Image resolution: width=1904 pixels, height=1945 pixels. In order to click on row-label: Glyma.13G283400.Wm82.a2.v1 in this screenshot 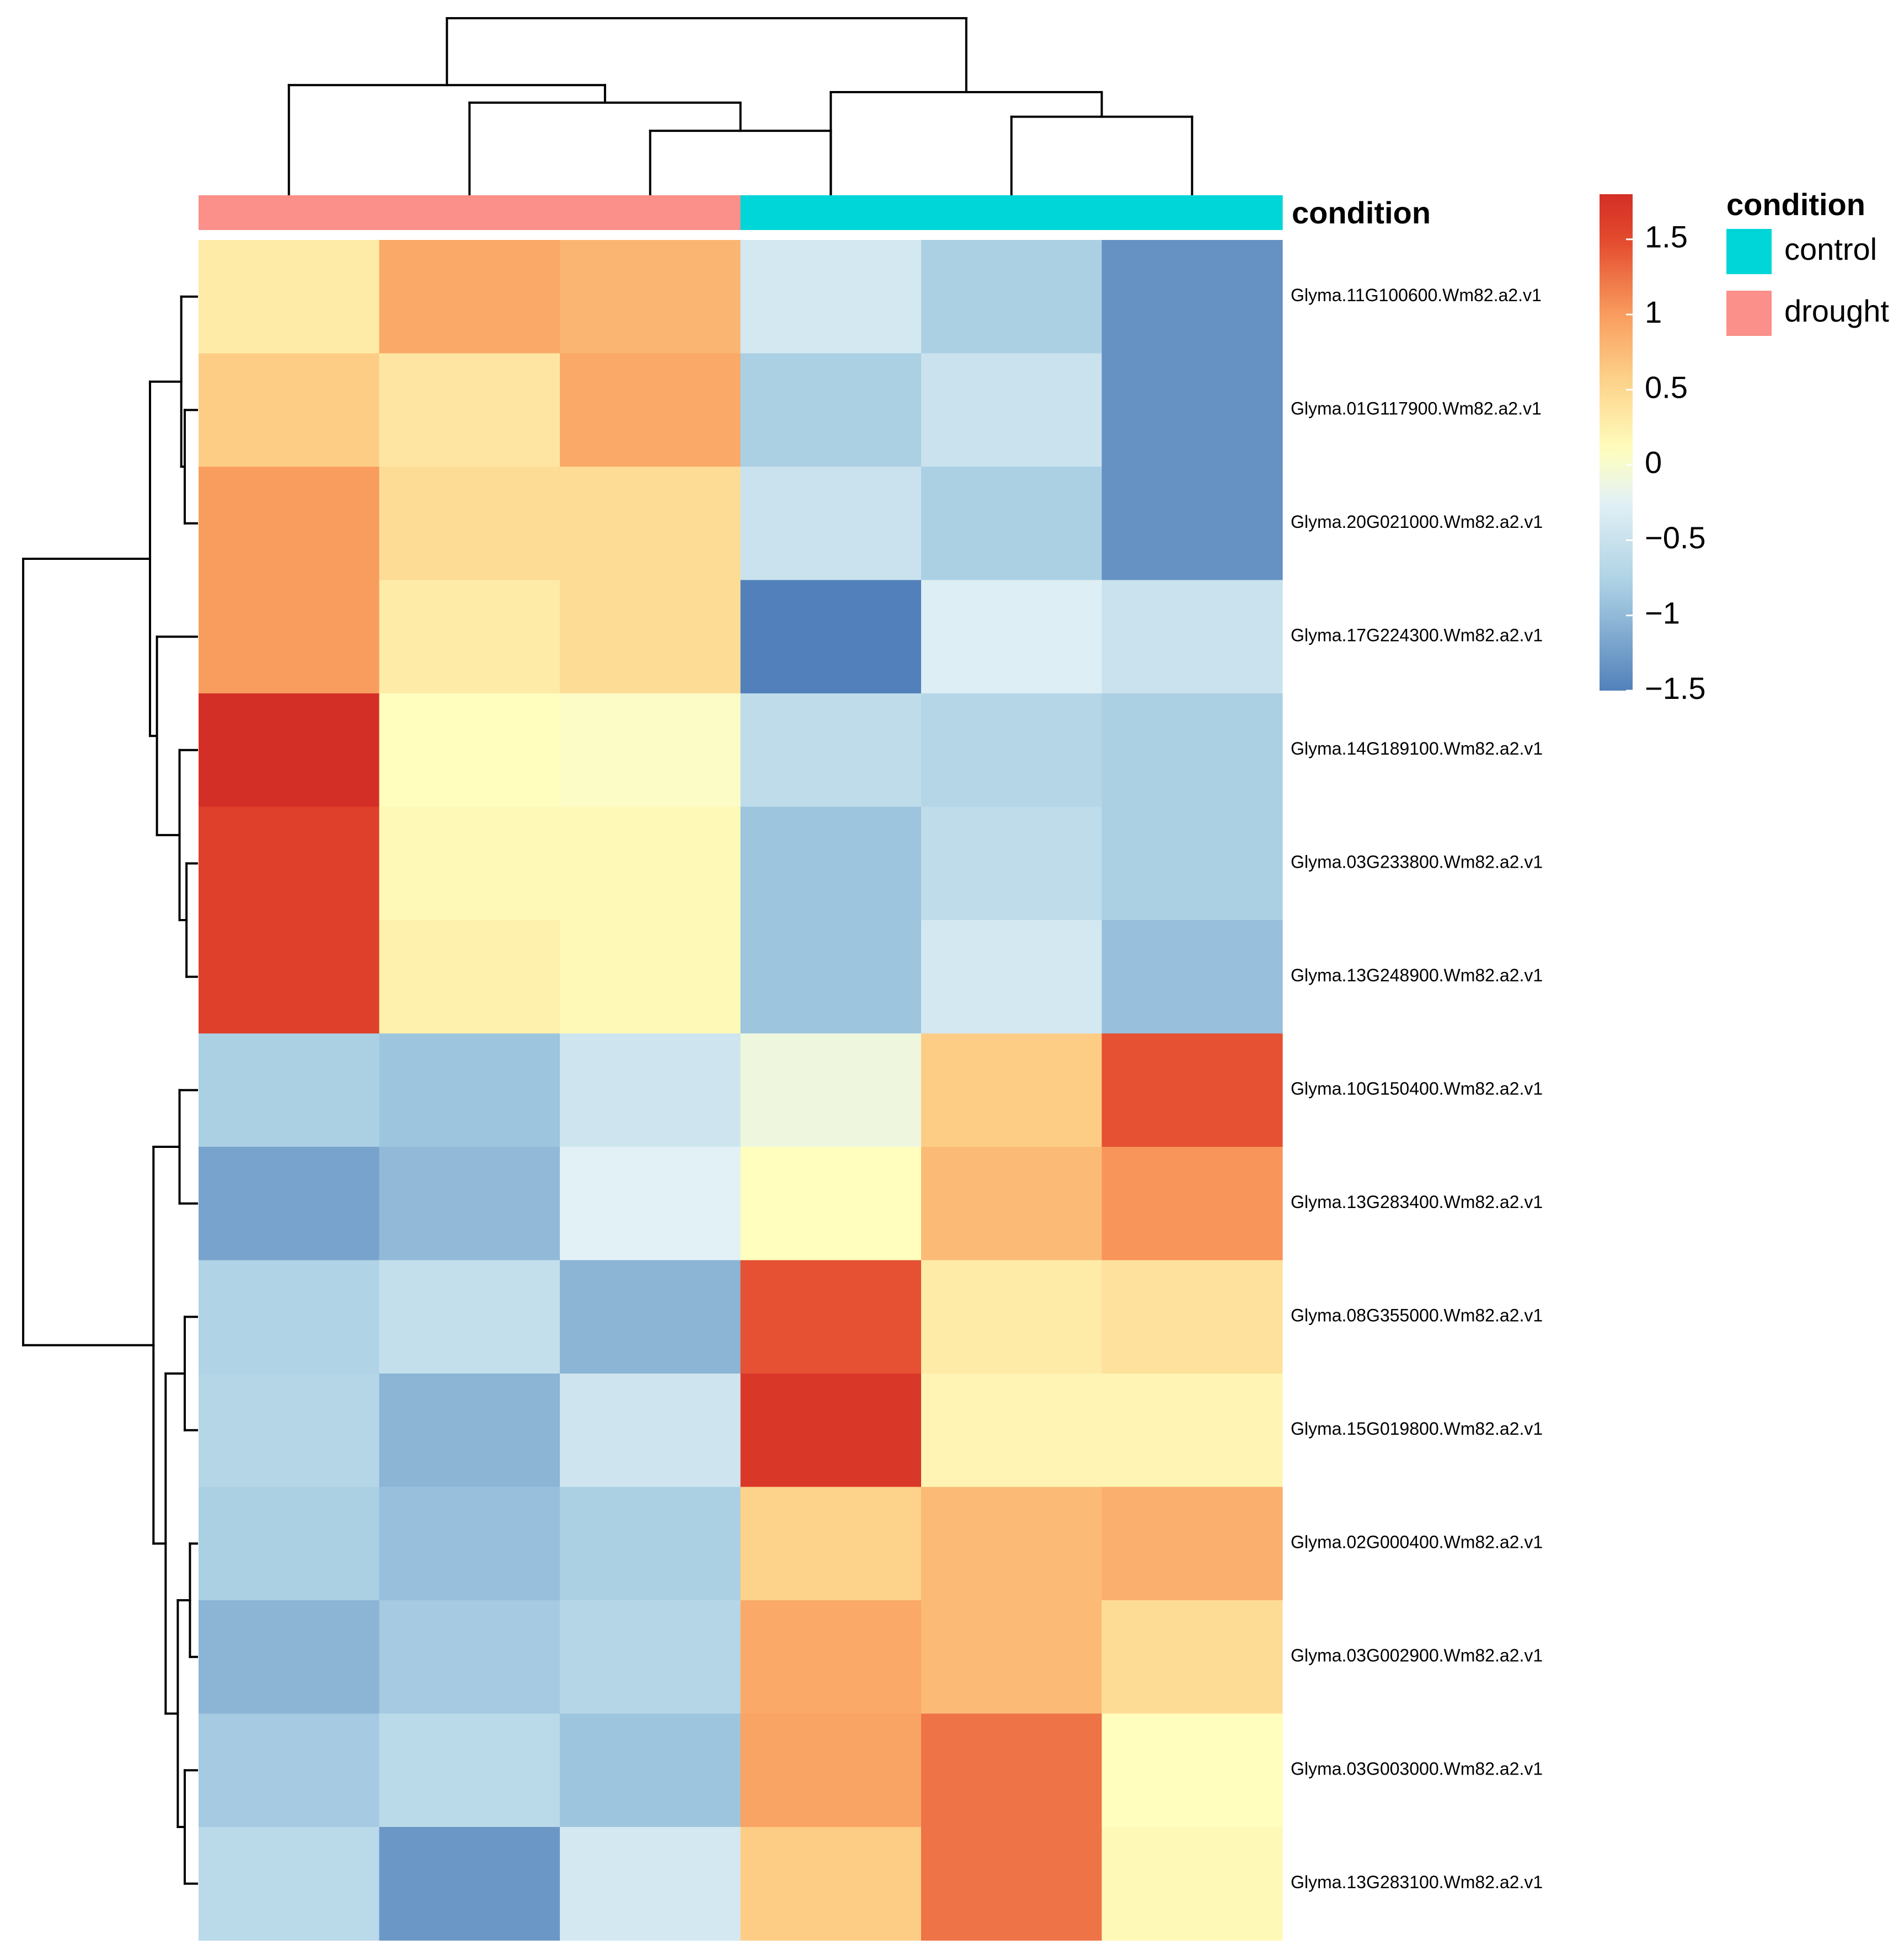, I will do `click(1417, 1202)`.